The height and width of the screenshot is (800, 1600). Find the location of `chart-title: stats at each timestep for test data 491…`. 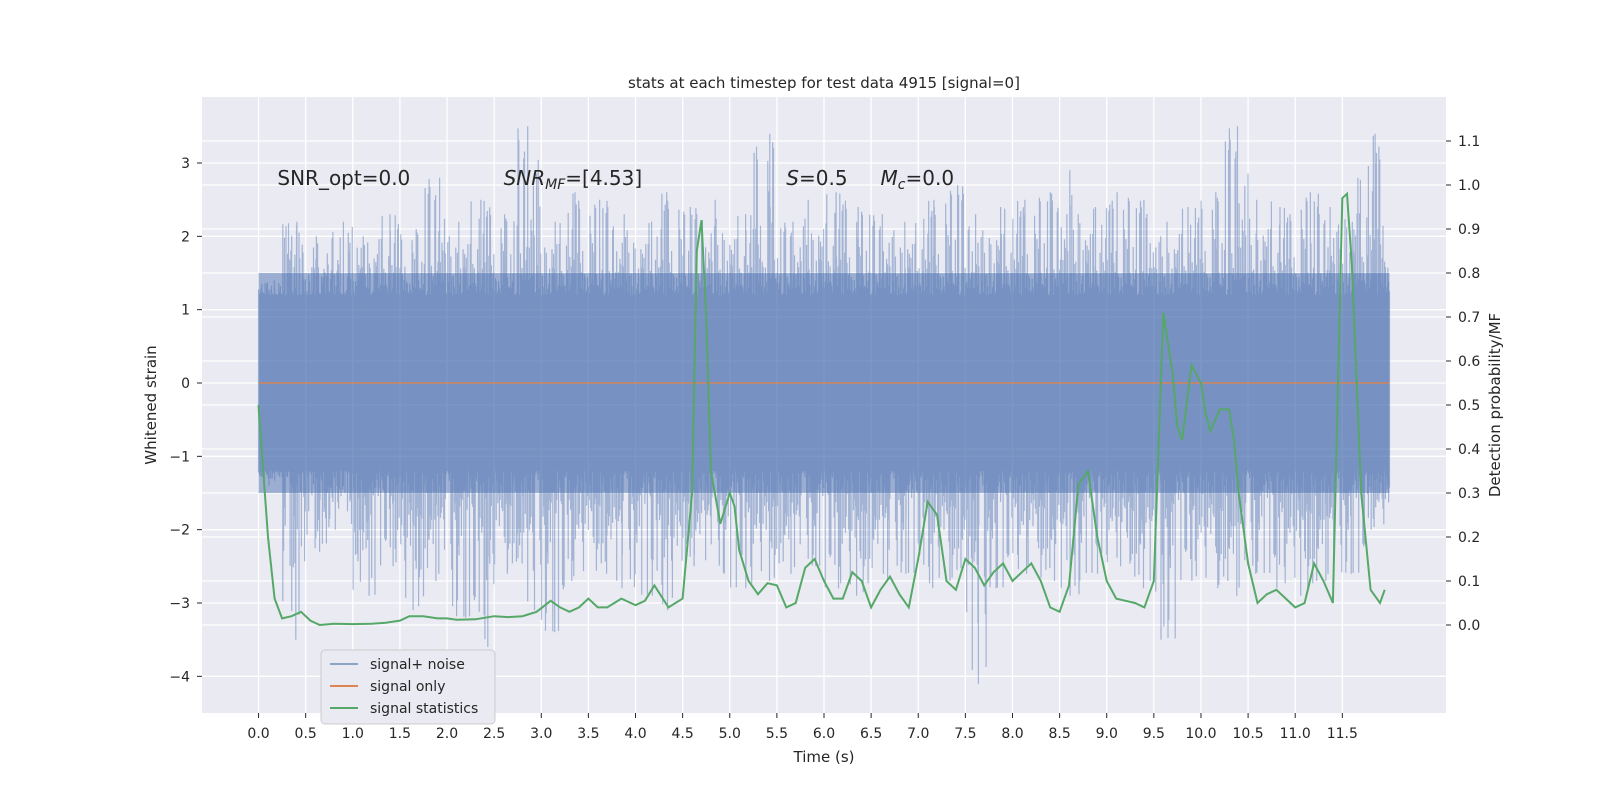

chart-title: stats at each timestep for test data 491… is located at coordinates (824, 83).